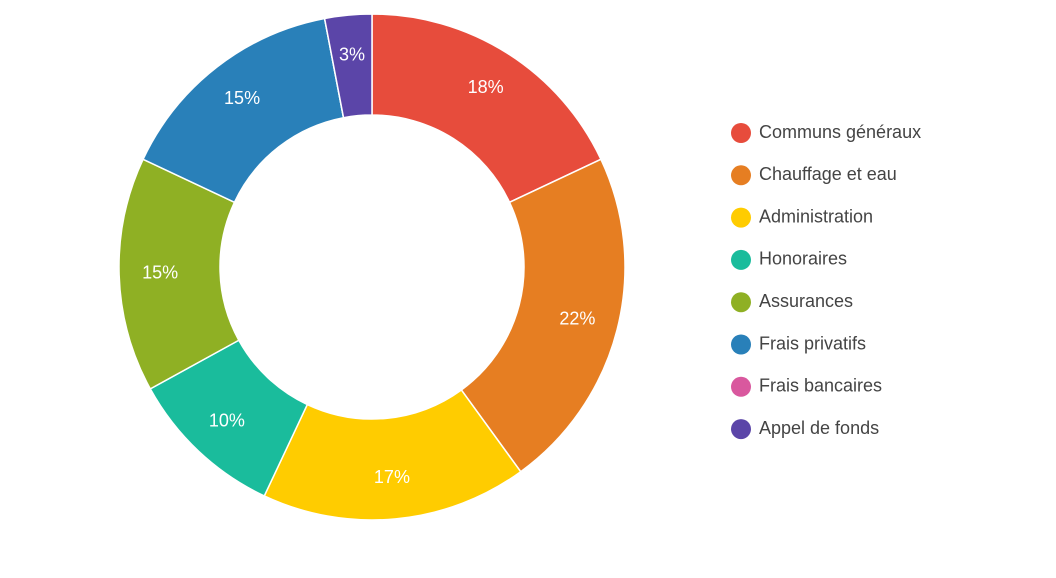 The image size is (1056, 578). I want to click on legend-label: Communs généraux, so click(840, 132).